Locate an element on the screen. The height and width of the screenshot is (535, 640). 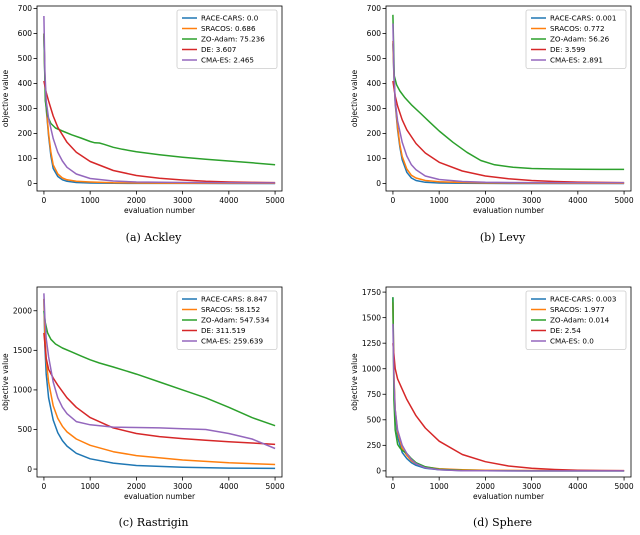
legend-entry-cma-es: CMA-ES: 259.639 is located at coordinates (232, 341).